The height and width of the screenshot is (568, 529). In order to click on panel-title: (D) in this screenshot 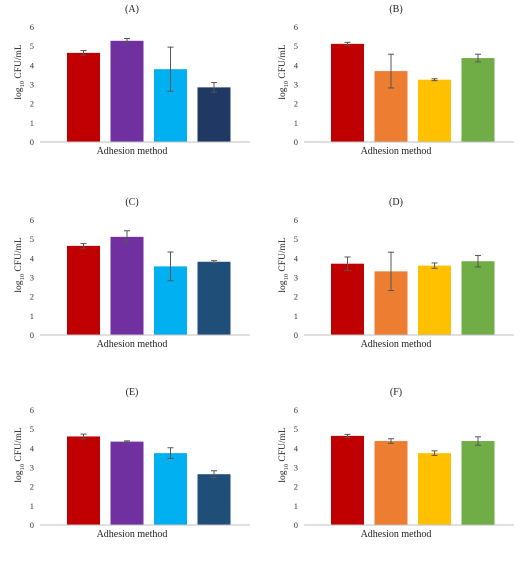, I will do `click(396, 202)`.